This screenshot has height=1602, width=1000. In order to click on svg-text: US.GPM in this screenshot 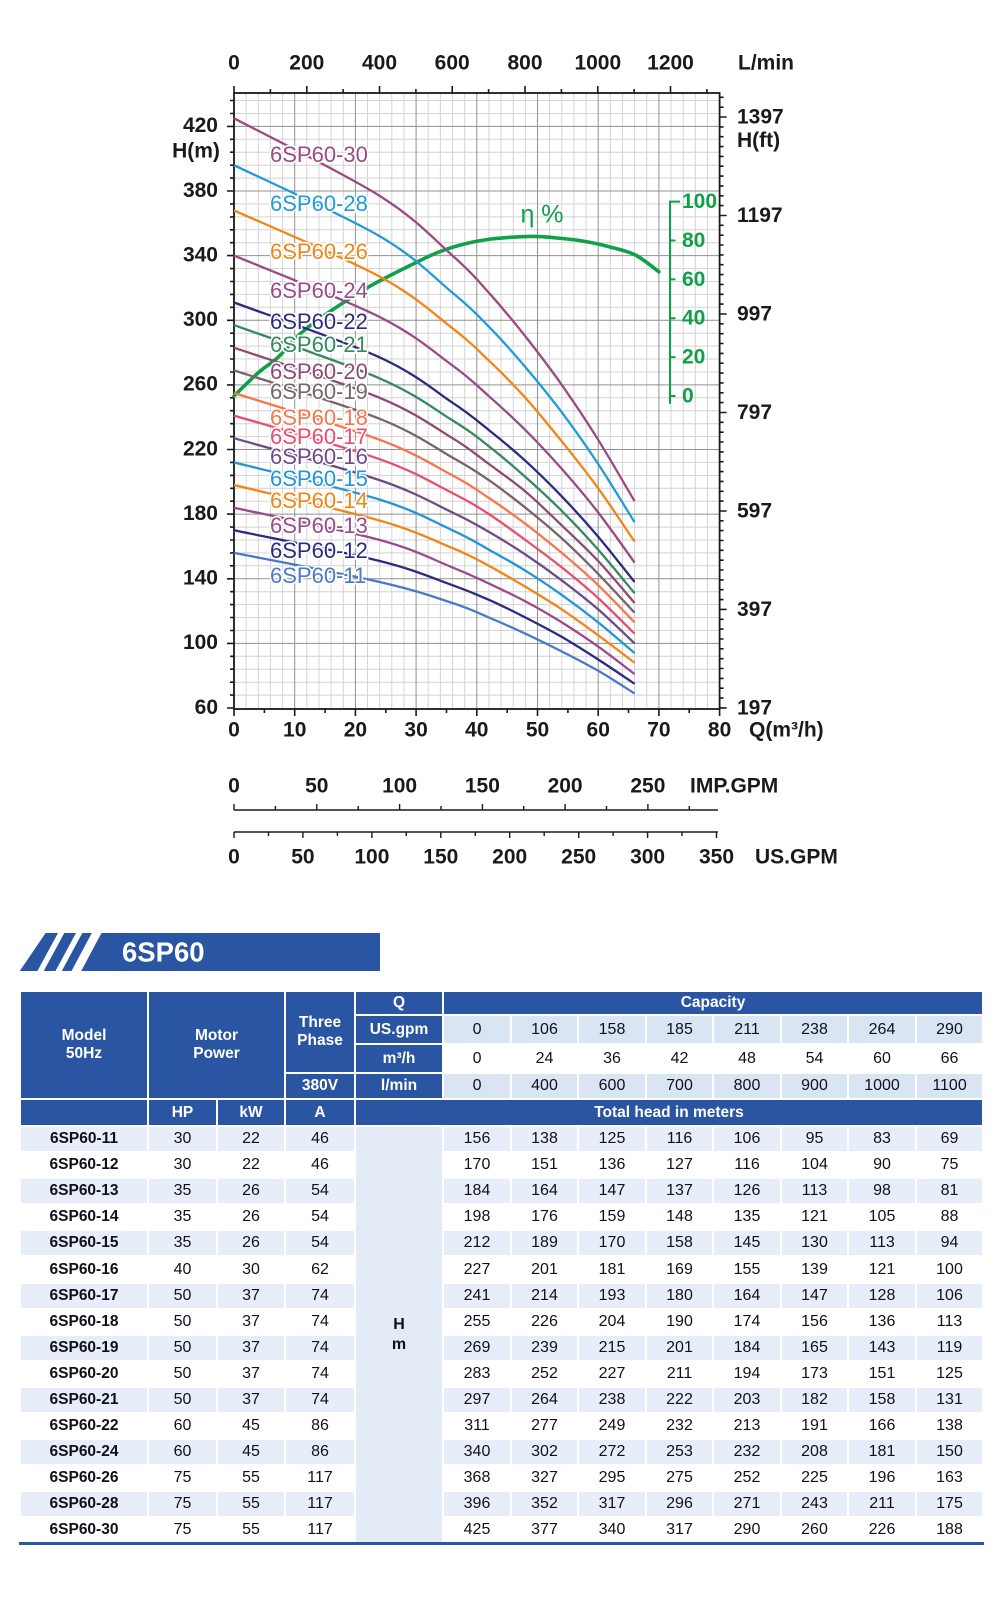, I will do `click(796, 857)`.